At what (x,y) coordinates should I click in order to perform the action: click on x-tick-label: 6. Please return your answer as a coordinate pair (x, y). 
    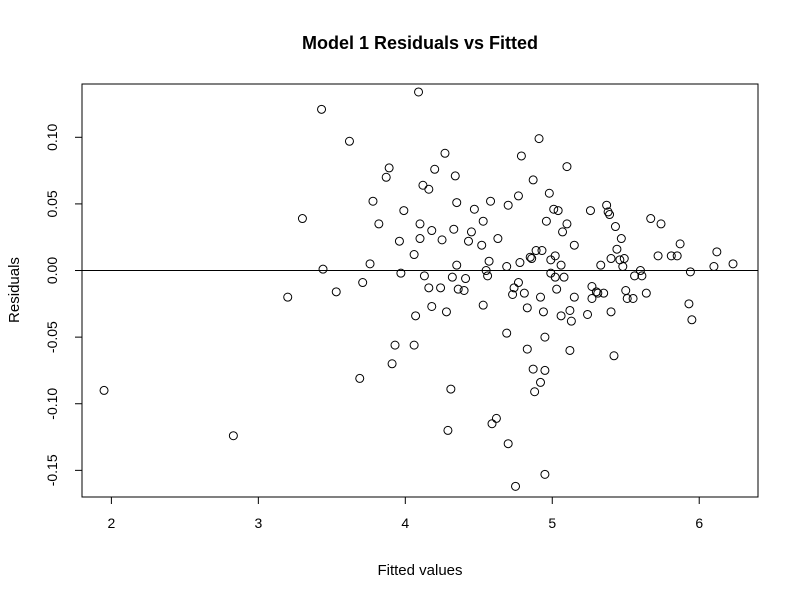
    Looking at the image, I should click on (699, 523).